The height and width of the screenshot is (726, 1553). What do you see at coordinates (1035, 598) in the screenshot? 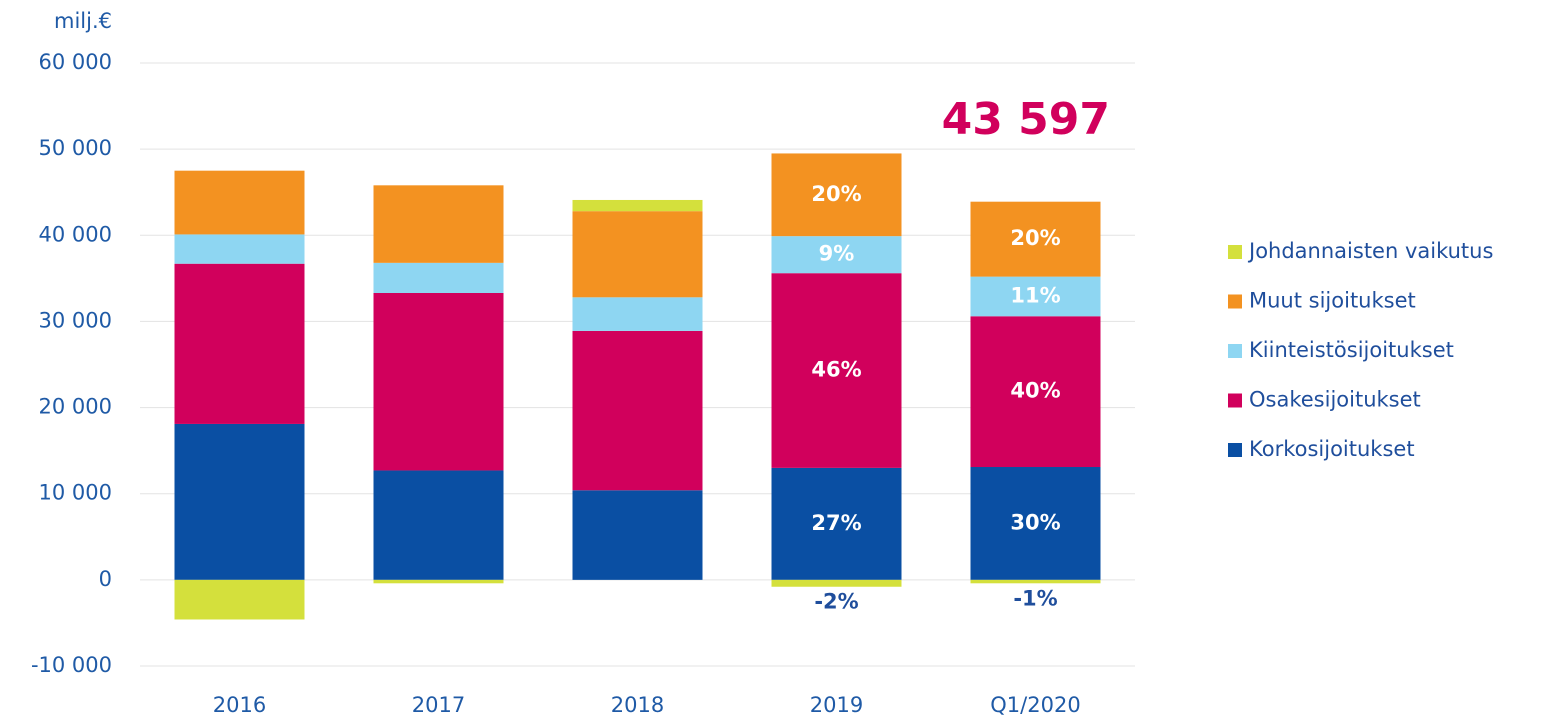
I see `data-label: -1%` at bounding box center [1035, 598].